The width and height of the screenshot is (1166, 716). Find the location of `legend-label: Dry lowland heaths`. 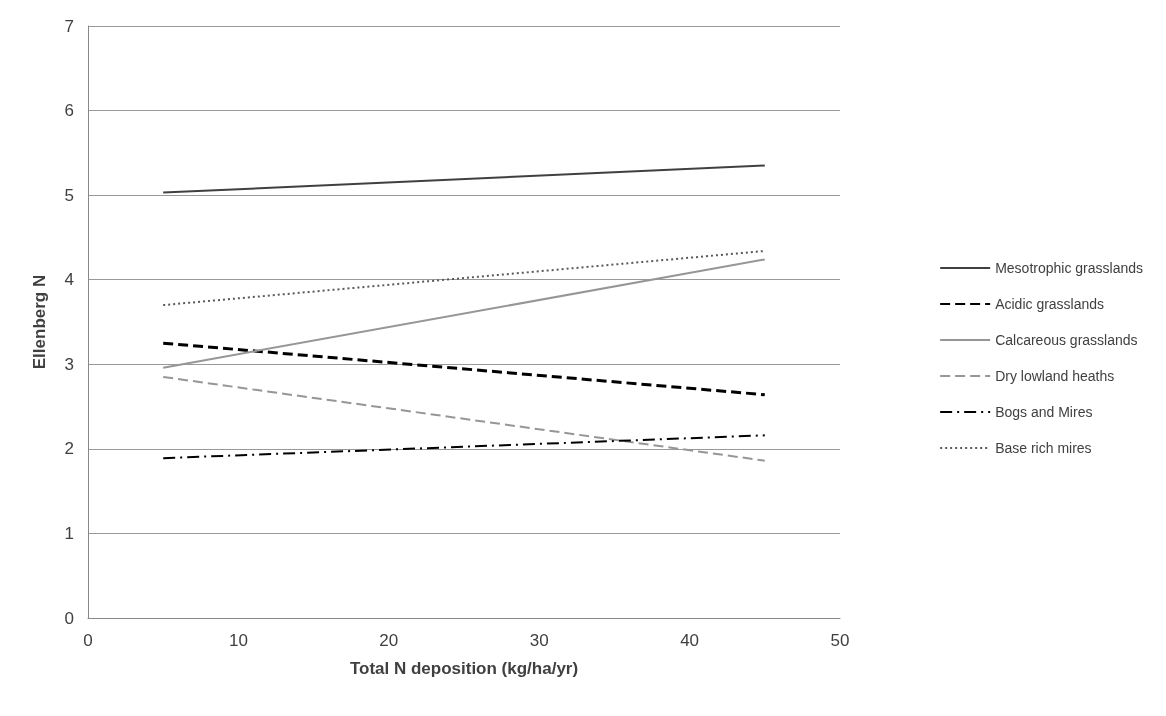

legend-label: Dry lowland heaths is located at coordinates (1055, 376).